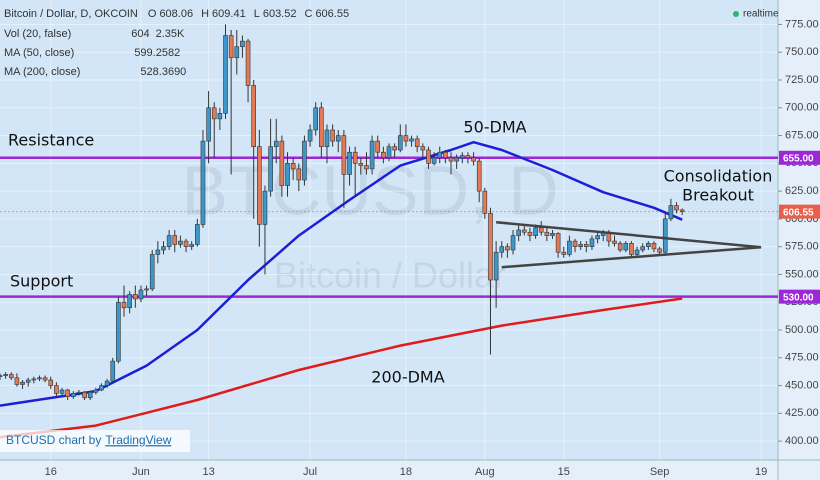 This screenshot has height=480, width=820. I want to click on annotation: Consolidation, so click(718, 176).